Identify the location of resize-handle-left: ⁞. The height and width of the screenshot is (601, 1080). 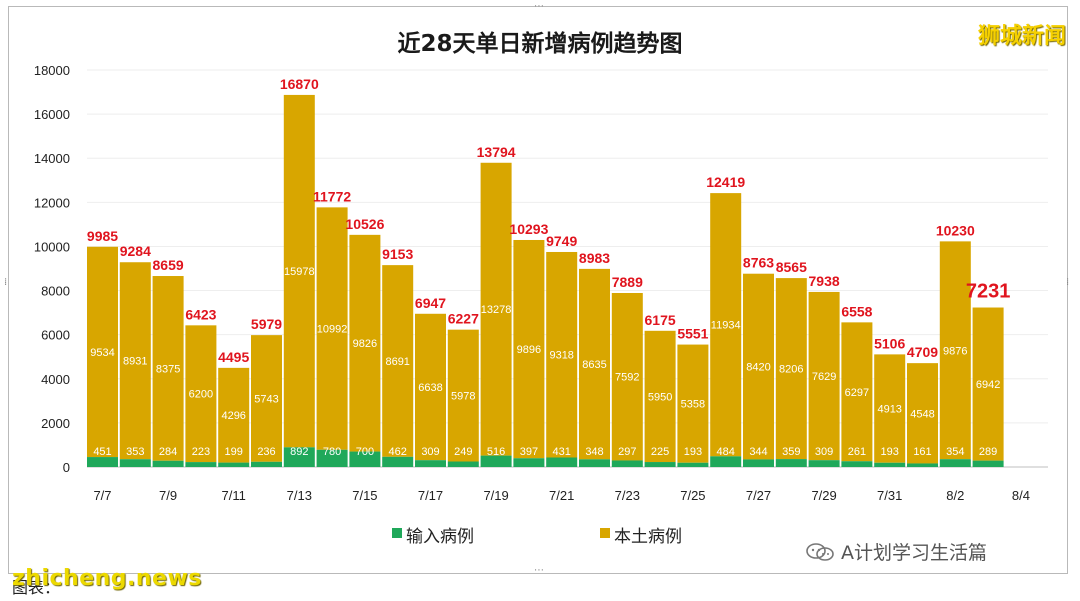
(6, 282).